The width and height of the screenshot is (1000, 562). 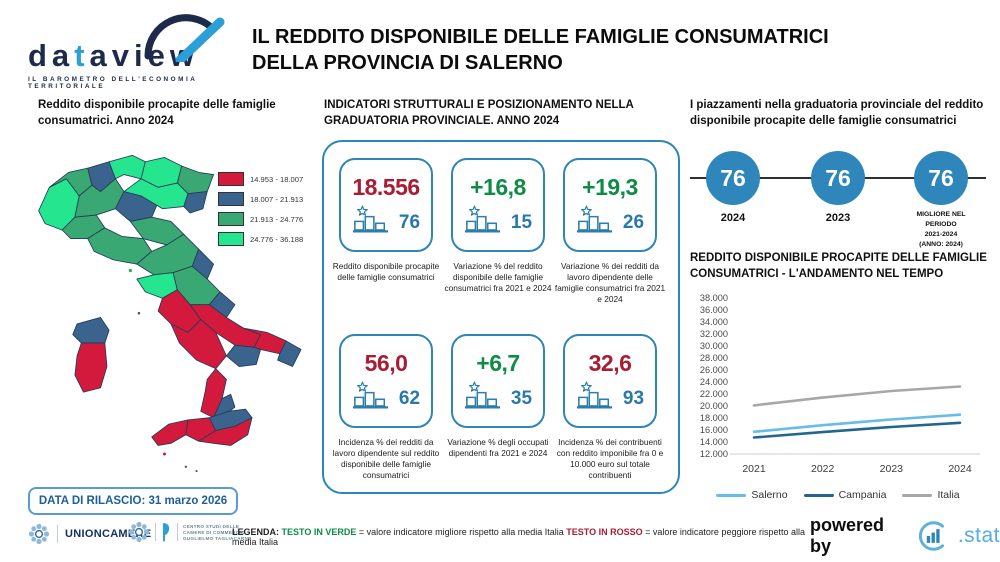 I want to click on tagliacarne-line: CAMERE DI COMMERCIO, so click(x=214, y=532).